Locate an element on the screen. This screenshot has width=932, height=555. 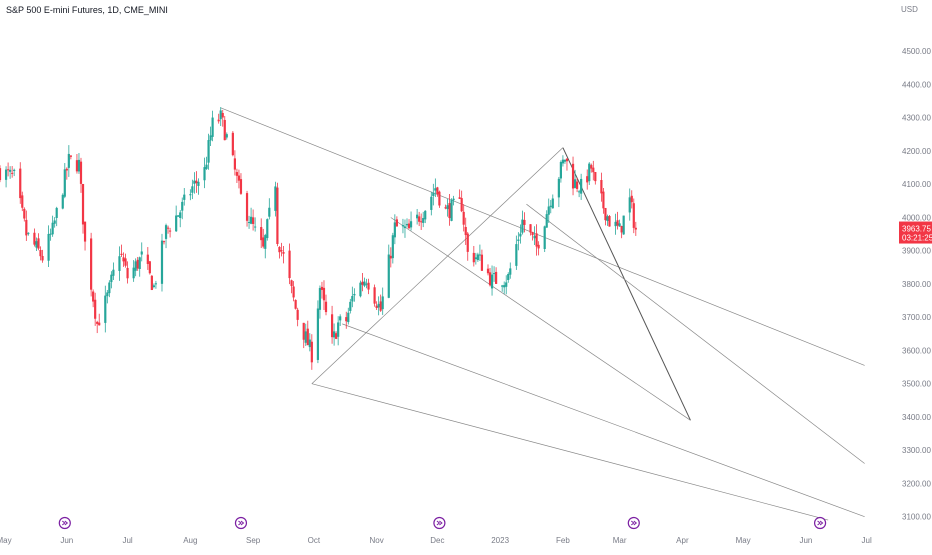
price-tick-label: 3700.00 is located at coordinates (916, 317).